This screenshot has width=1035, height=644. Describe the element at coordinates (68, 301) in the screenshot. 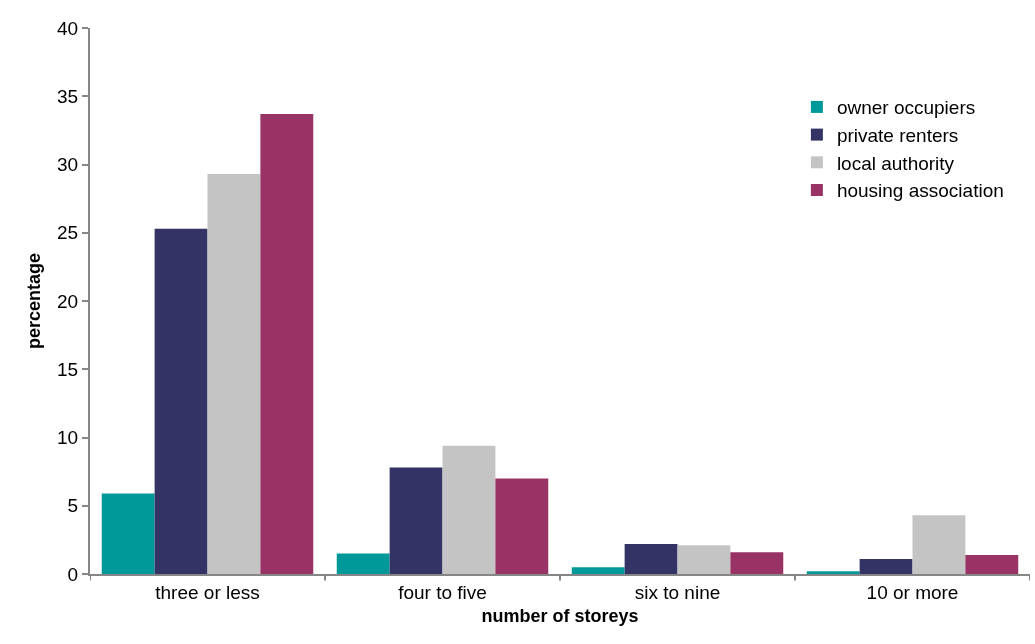

I see `y-tick-label: 20` at that location.